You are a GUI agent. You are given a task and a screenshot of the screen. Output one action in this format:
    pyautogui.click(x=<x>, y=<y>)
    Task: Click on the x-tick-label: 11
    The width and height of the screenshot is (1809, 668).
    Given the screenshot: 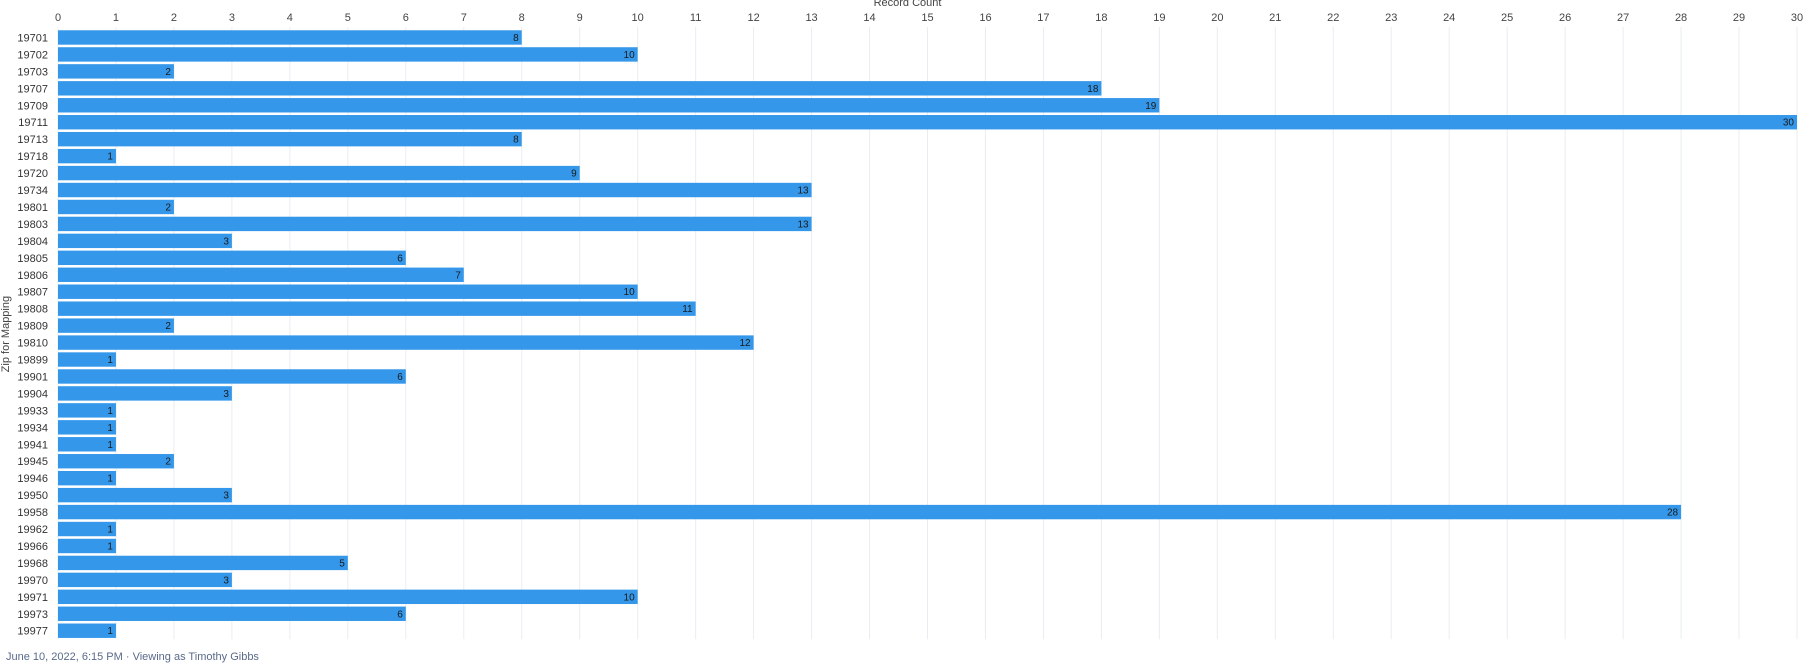 What is the action you would take?
    pyautogui.click(x=695, y=18)
    